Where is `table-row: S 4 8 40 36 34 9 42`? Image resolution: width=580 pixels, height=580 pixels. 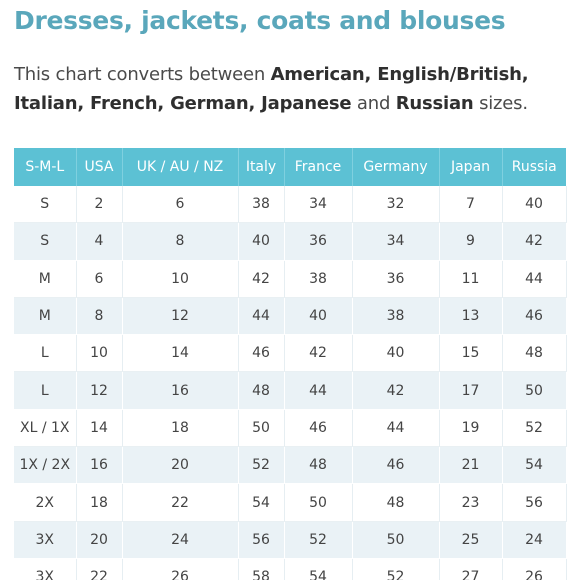 table-row: S 4 8 40 36 34 9 42 is located at coordinates (290, 241).